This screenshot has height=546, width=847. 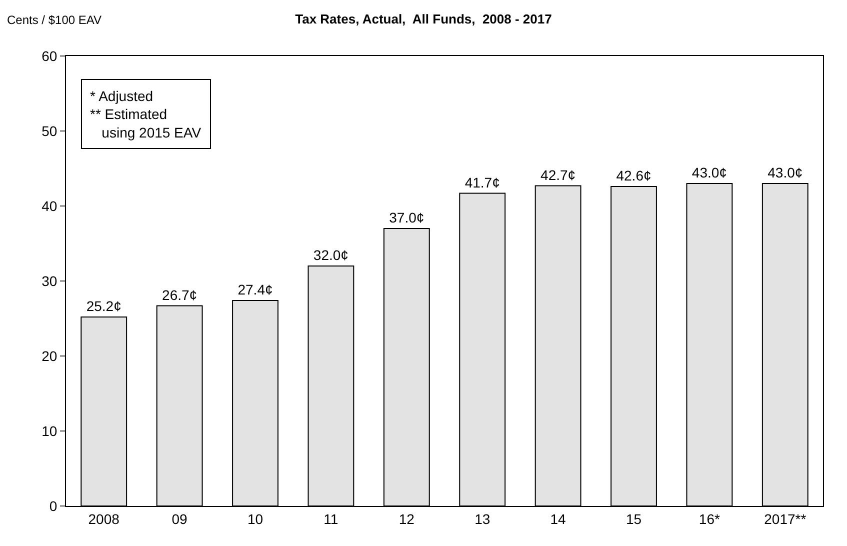 I want to click on data-label: 37.0¢, so click(x=406, y=218).